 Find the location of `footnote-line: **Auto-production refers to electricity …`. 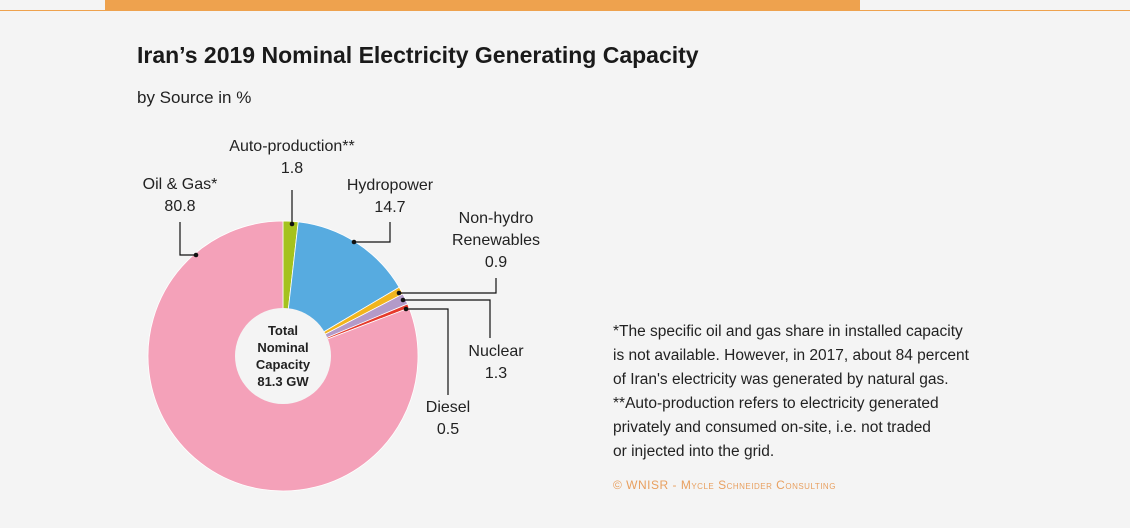

footnote-line: **Auto-production refers to electricity … is located at coordinates (776, 403).